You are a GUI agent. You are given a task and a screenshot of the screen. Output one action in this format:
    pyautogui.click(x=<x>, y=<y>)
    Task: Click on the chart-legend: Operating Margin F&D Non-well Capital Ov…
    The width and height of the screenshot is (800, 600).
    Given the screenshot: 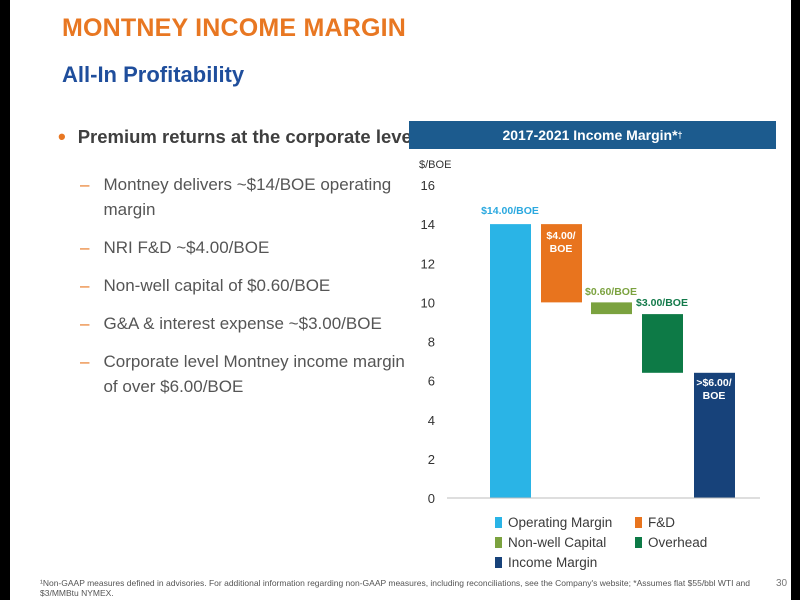 What is the action you would take?
    pyautogui.click(x=635, y=542)
    